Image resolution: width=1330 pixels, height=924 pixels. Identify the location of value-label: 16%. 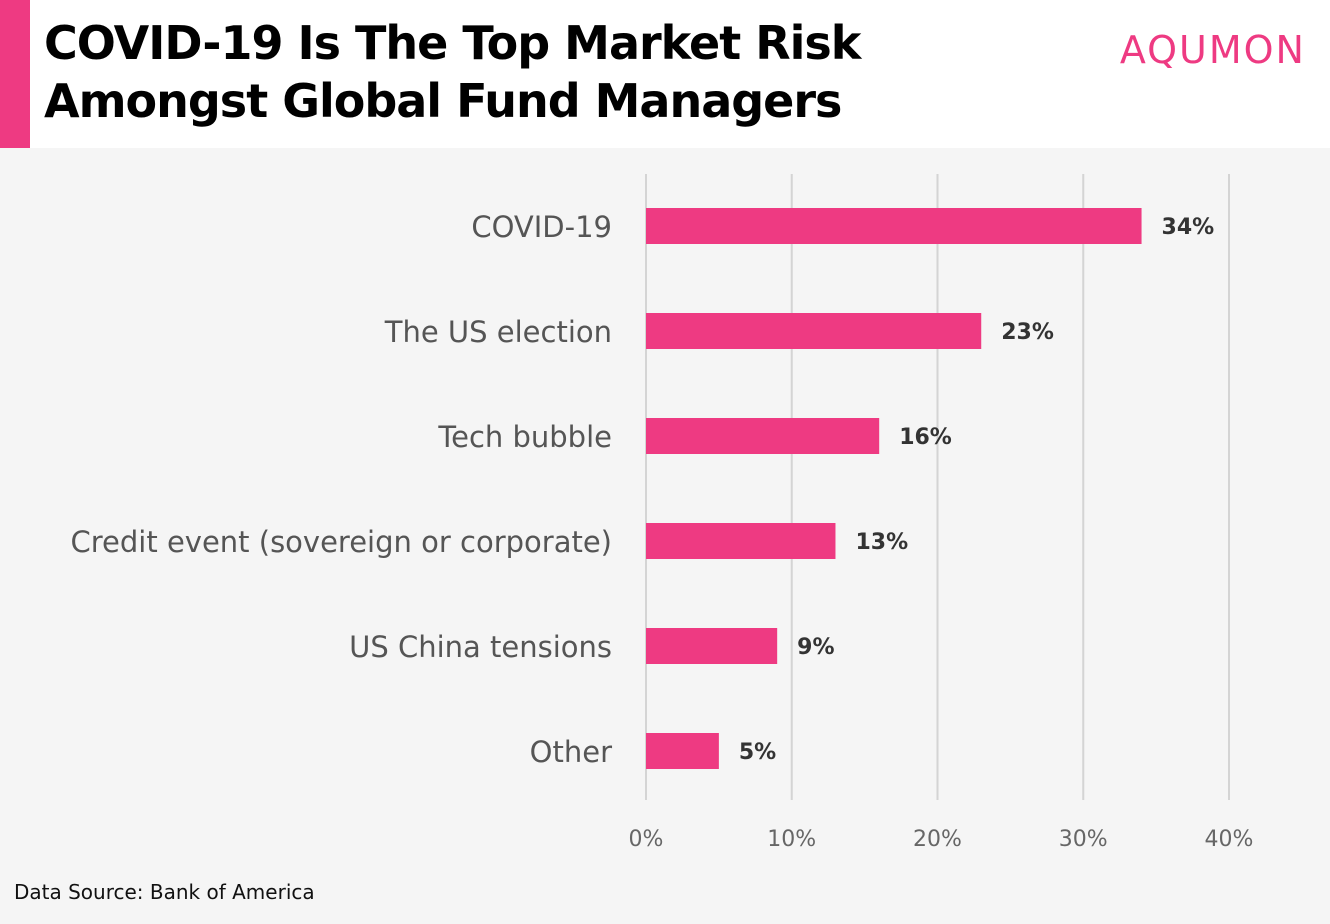
(925, 437).